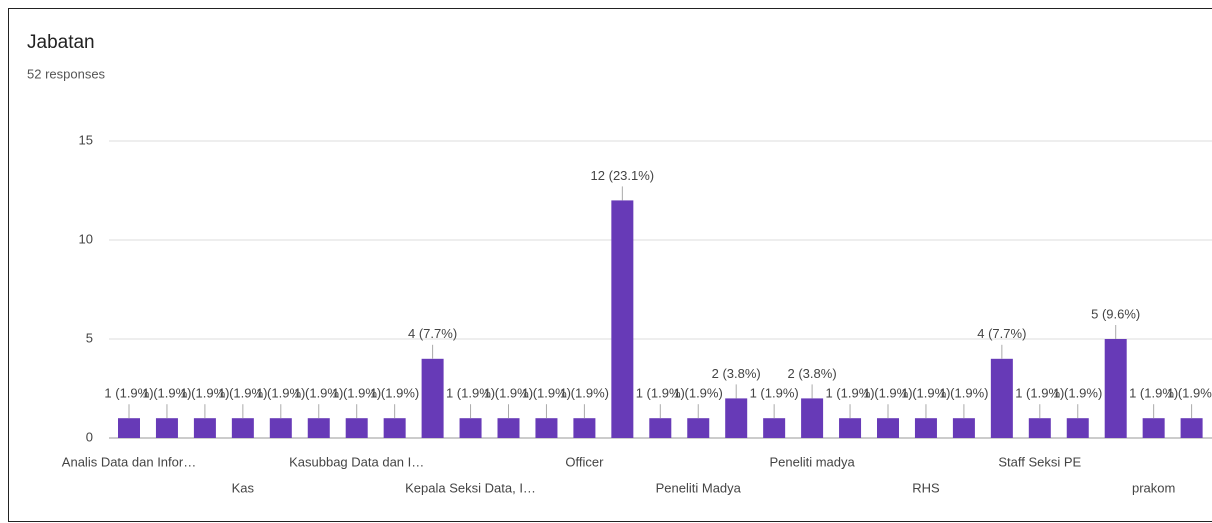 The width and height of the screenshot is (1212, 523). I want to click on y-tick-label: 0, so click(89, 436).